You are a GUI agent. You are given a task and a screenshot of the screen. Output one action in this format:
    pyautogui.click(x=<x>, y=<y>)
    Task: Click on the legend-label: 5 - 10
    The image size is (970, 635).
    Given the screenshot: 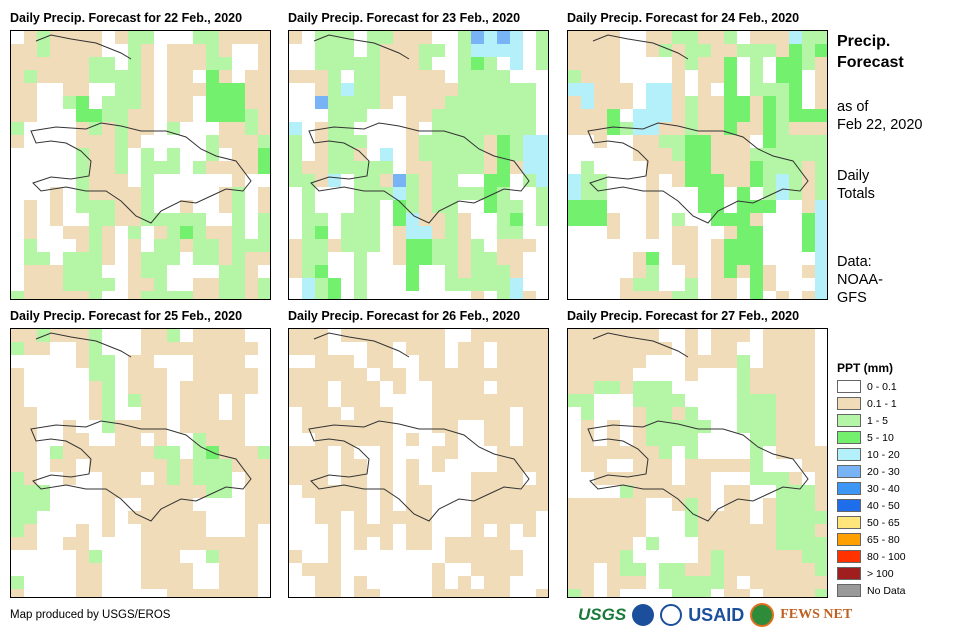 What is the action you would take?
    pyautogui.click(x=880, y=437)
    